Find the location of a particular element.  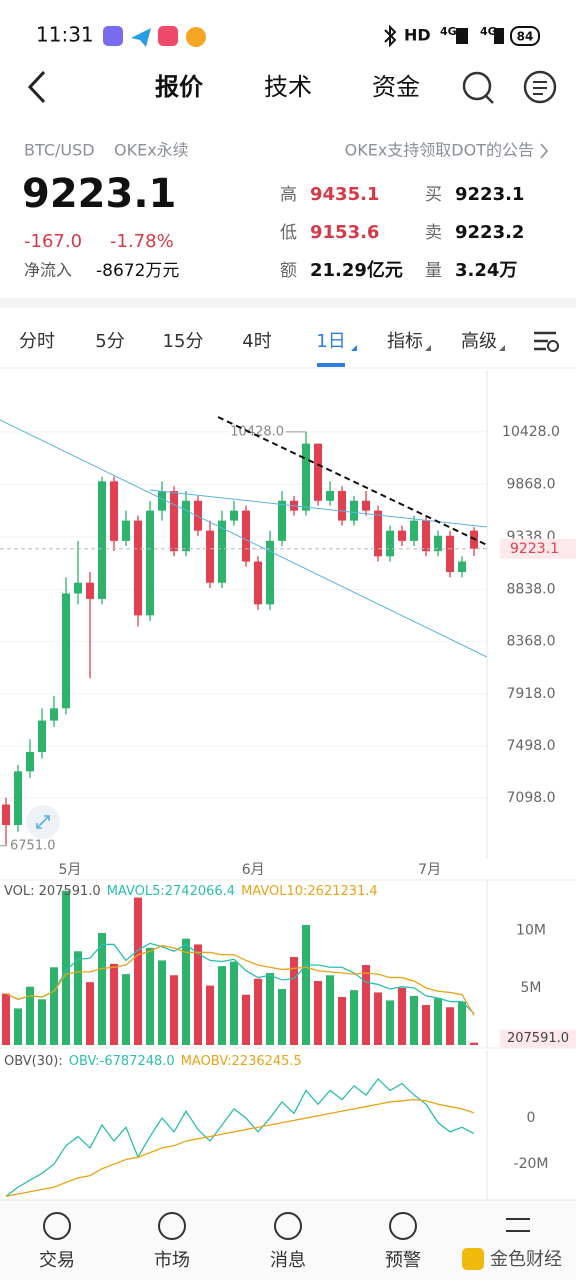

change: -167.0 is located at coordinates (53, 241).